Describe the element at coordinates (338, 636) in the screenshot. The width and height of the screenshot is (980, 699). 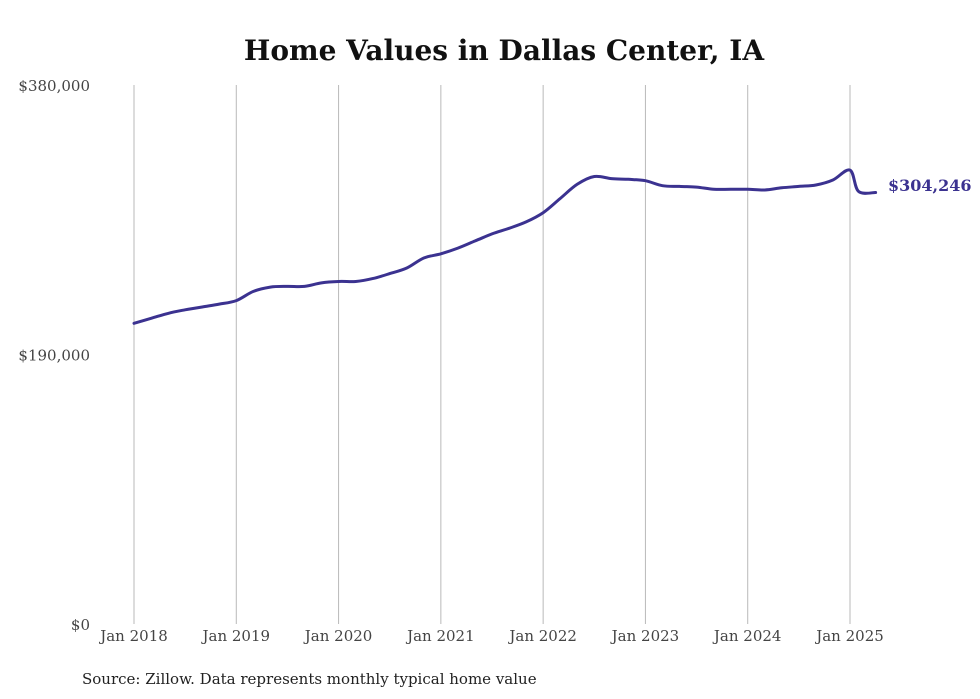
I see `x-tick-label: Jan 2020` at that location.